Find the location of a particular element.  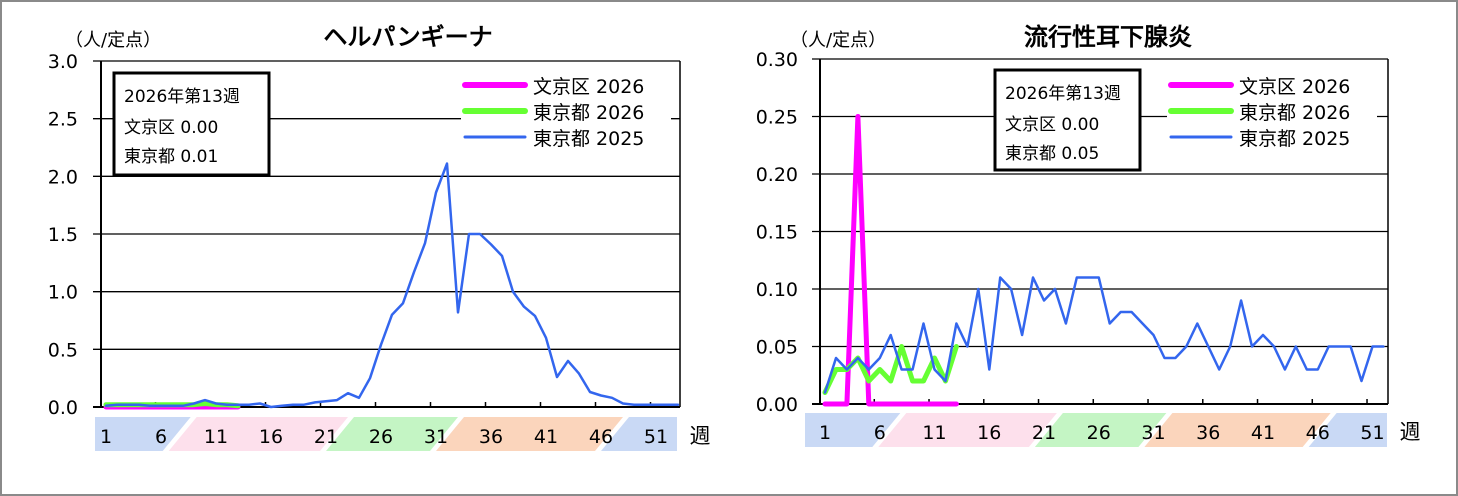

chart-title: 流行性耳下腺炎 is located at coordinates (1108, 37).